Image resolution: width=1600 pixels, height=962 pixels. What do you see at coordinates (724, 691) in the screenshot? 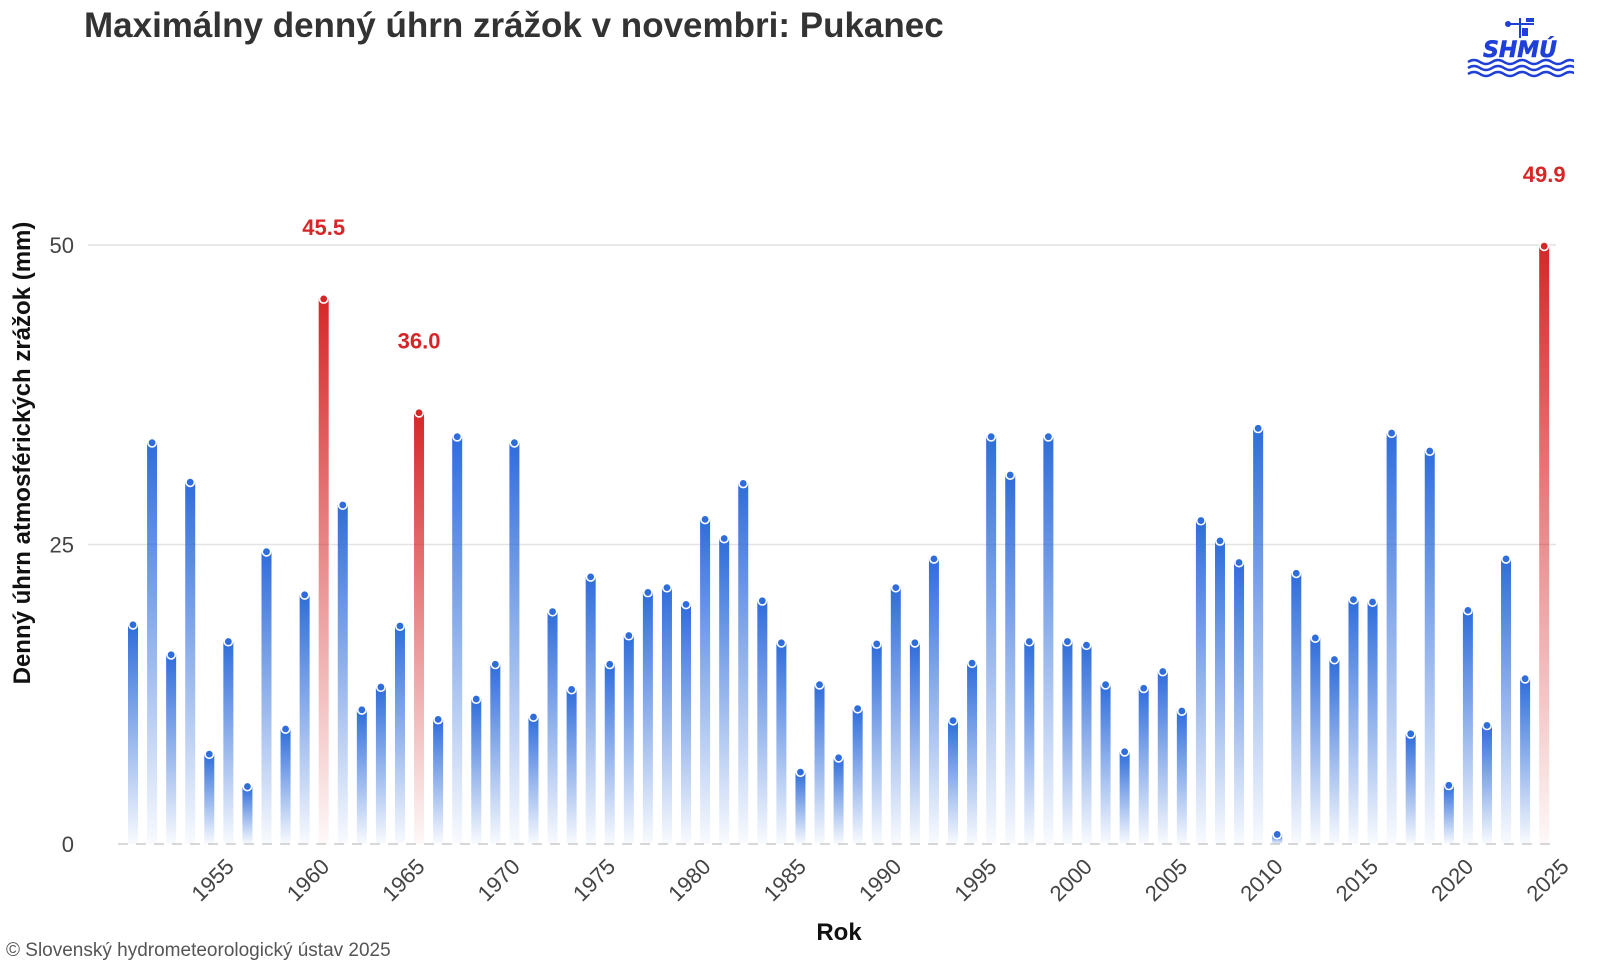
I see `bar-1982` at bounding box center [724, 691].